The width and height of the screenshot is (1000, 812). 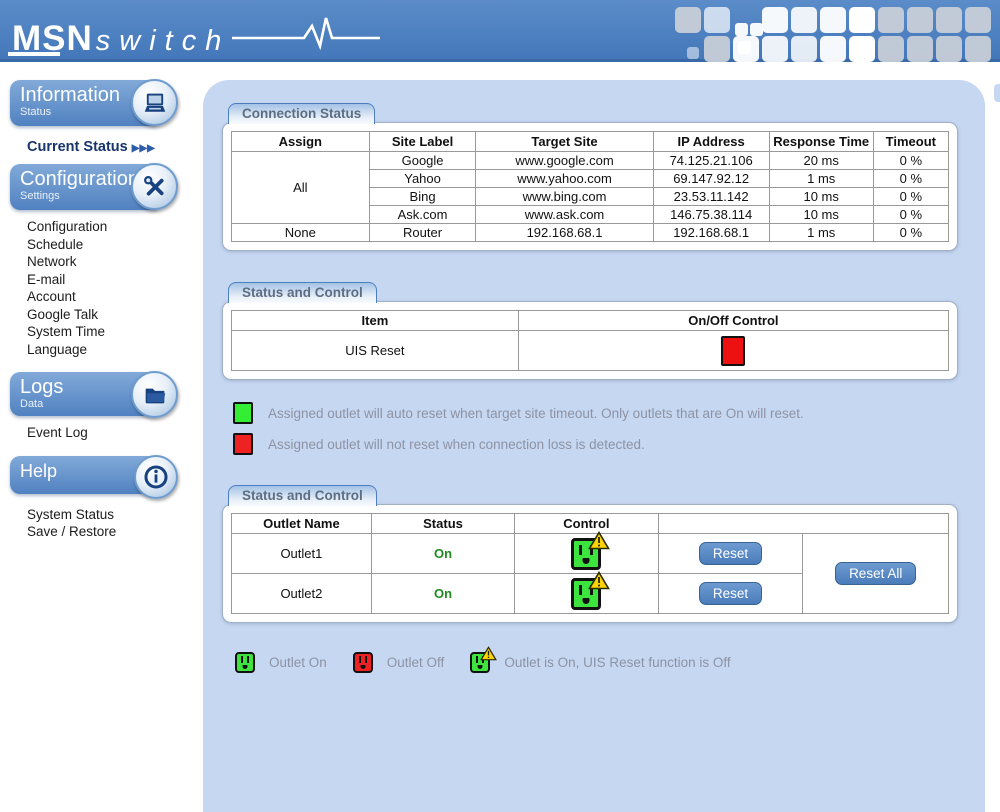 I want to click on col-outlet-name: Outlet Name, so click(x=301, y=523).